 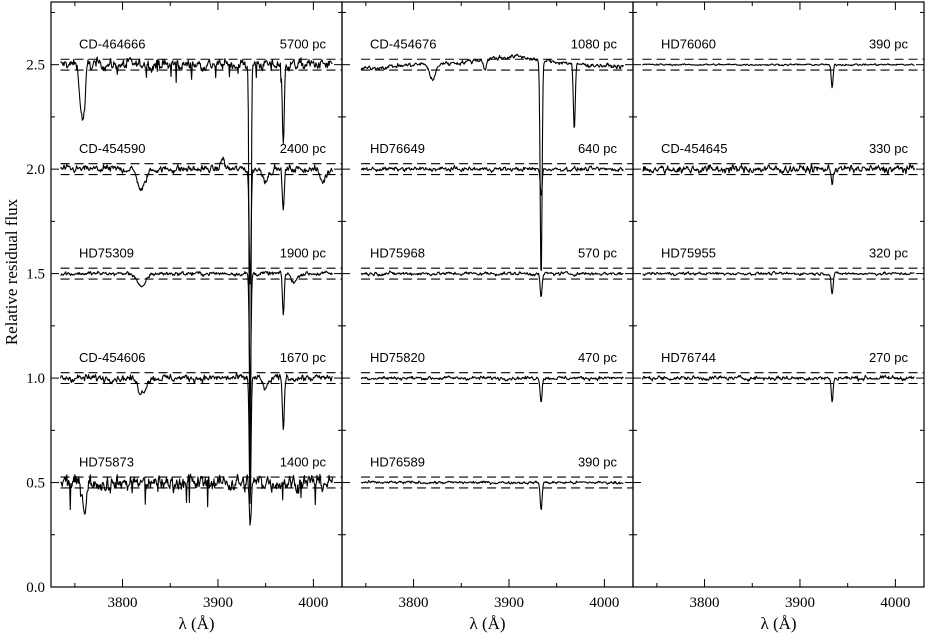 What do you see at coordinates (303, 253) in the screenshot?
I see `distance-label: 1900 pc` at bounding box center [303, 253].